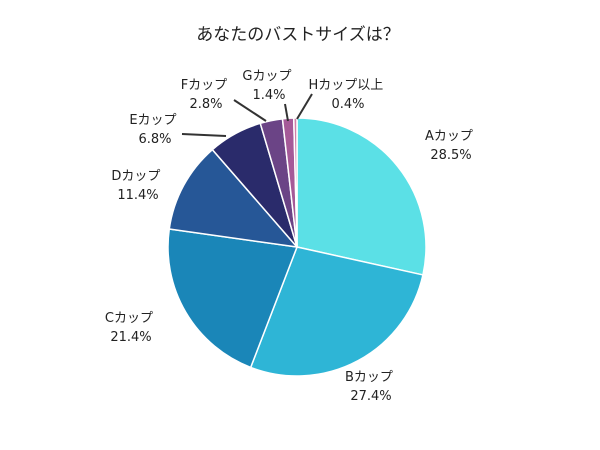  I want to click on leader-lines, so click(247, 115).